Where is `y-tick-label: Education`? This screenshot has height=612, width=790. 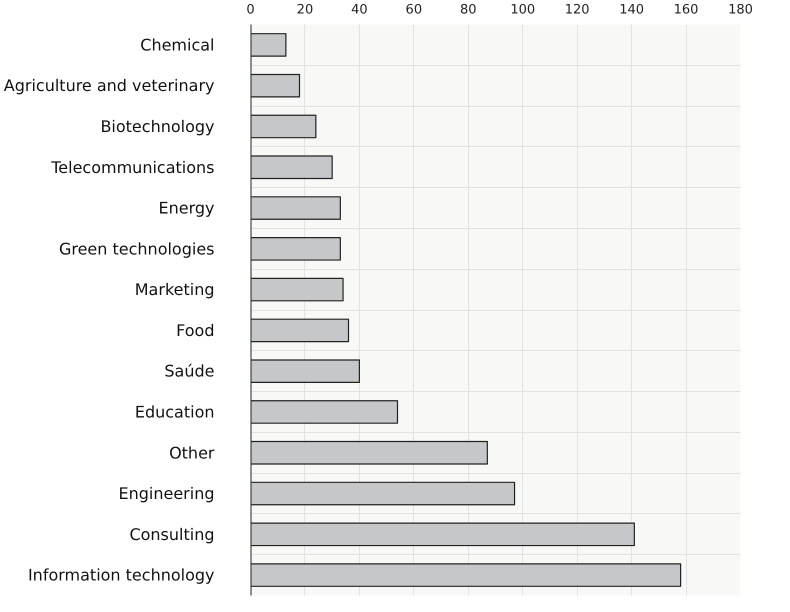 y-tick-label: Education is located at coordinates (174, 412).